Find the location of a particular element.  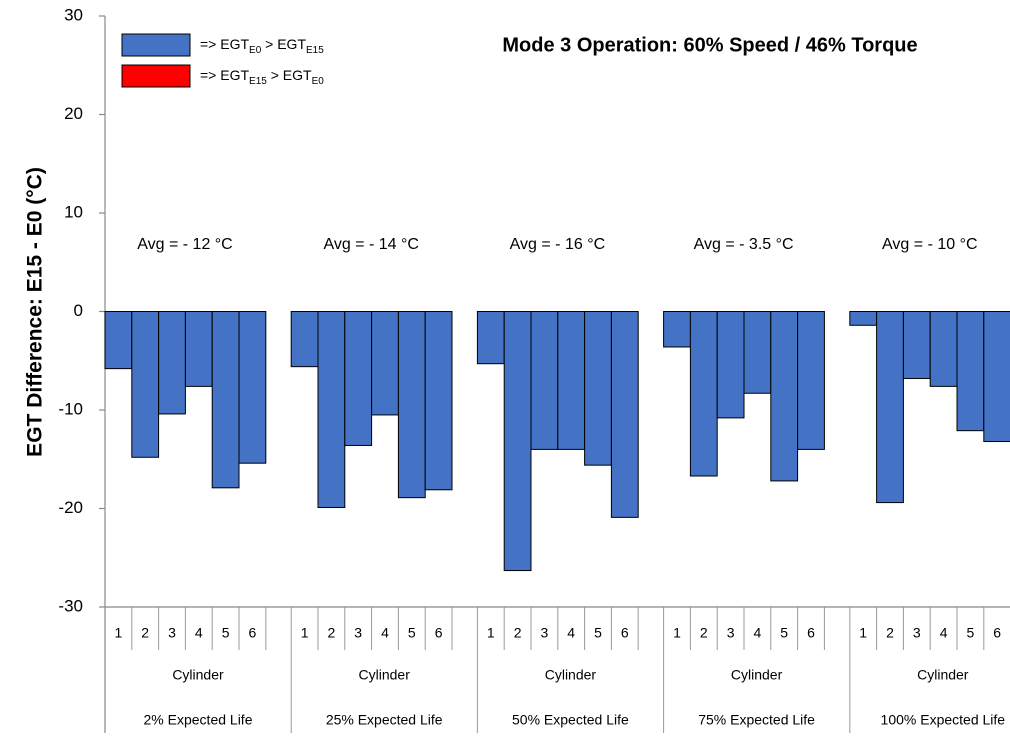

legend-label: => EGTE0 > EGTE15 is located at coordinates (262, 46).